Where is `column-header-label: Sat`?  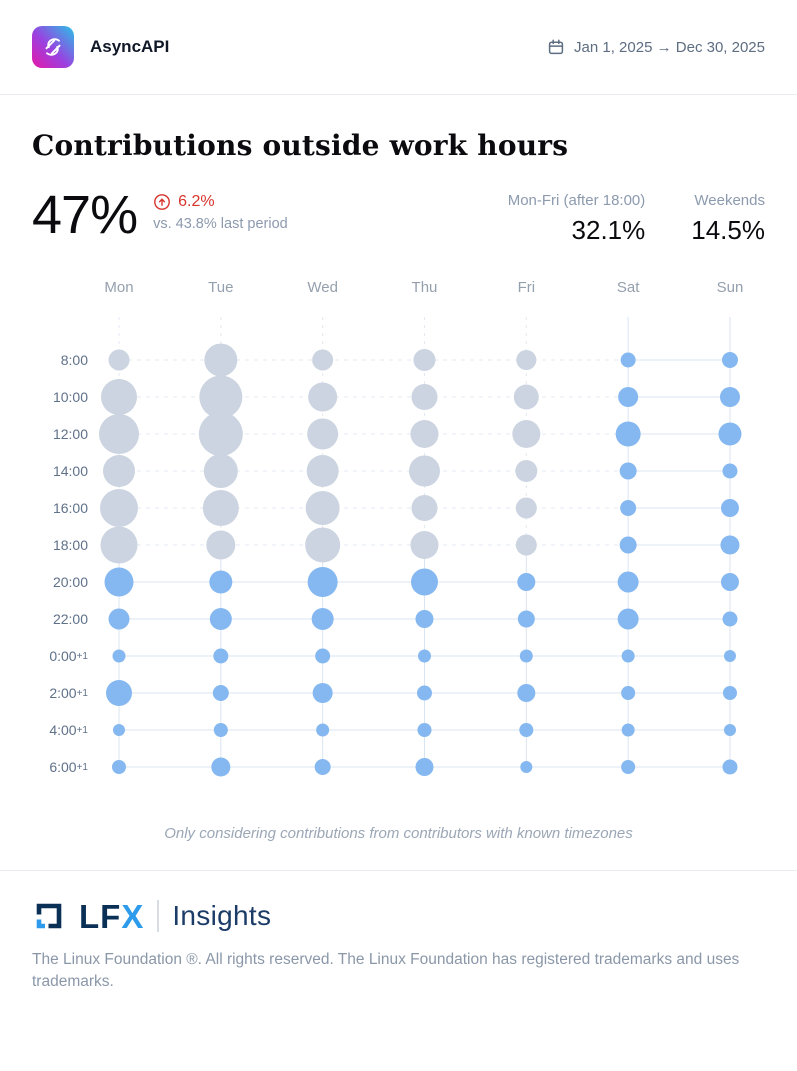
column-header-label: Sat is located at coordinates (628, 287).